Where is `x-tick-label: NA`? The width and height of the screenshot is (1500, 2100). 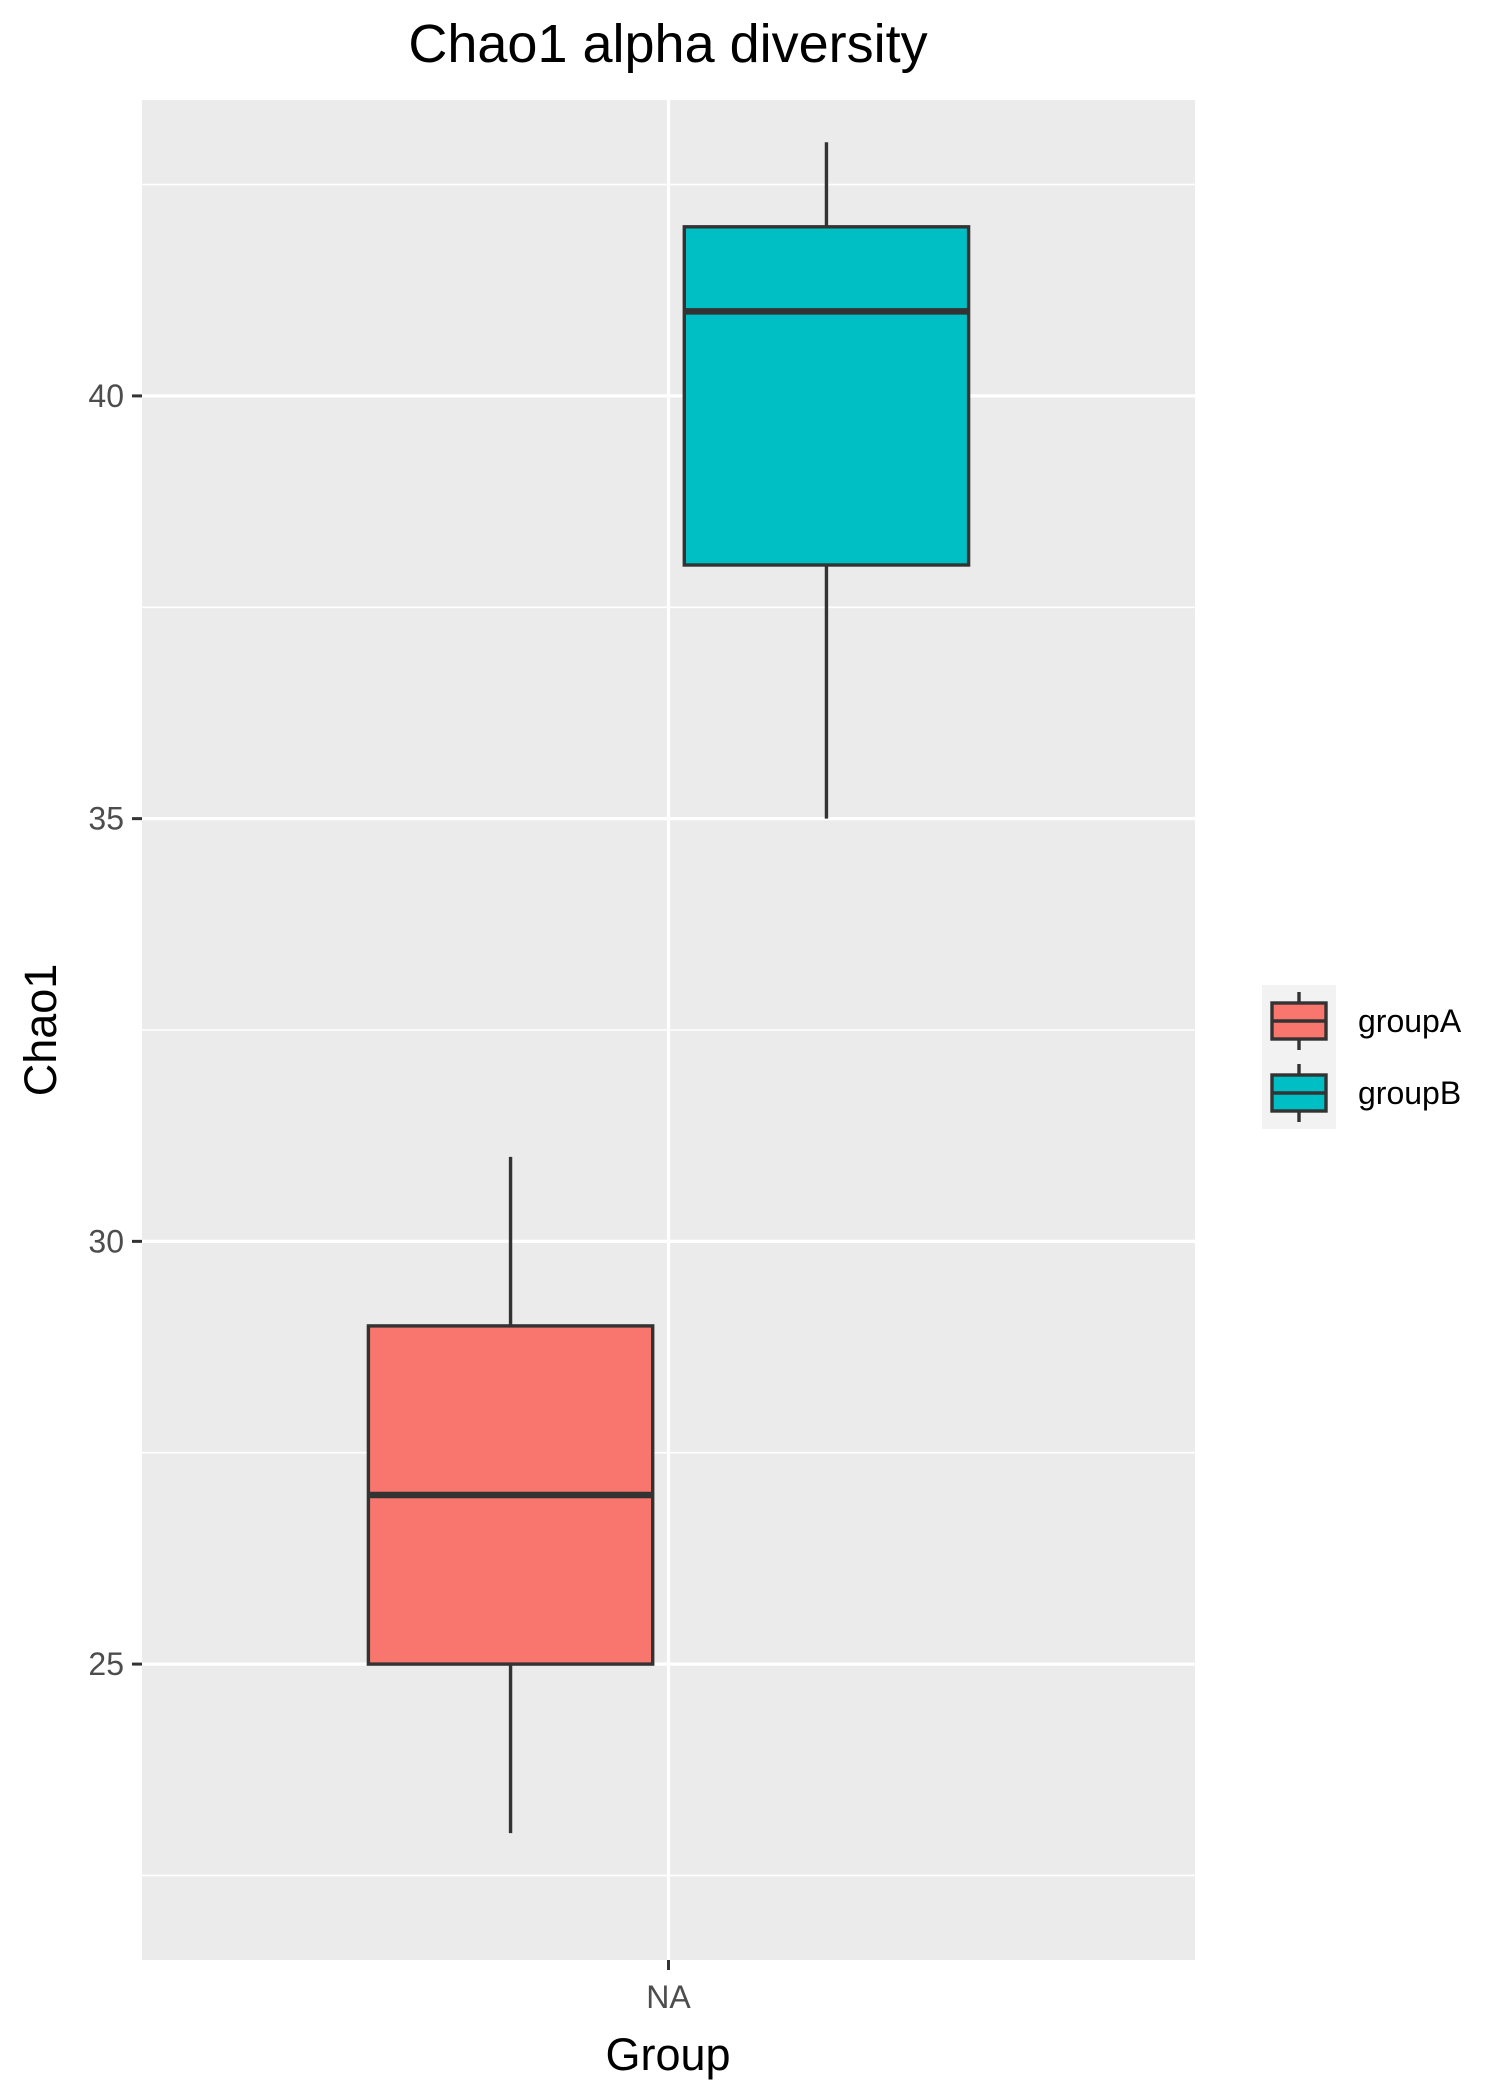
x-tick-label: NA is located at coordinates (668, 1997).